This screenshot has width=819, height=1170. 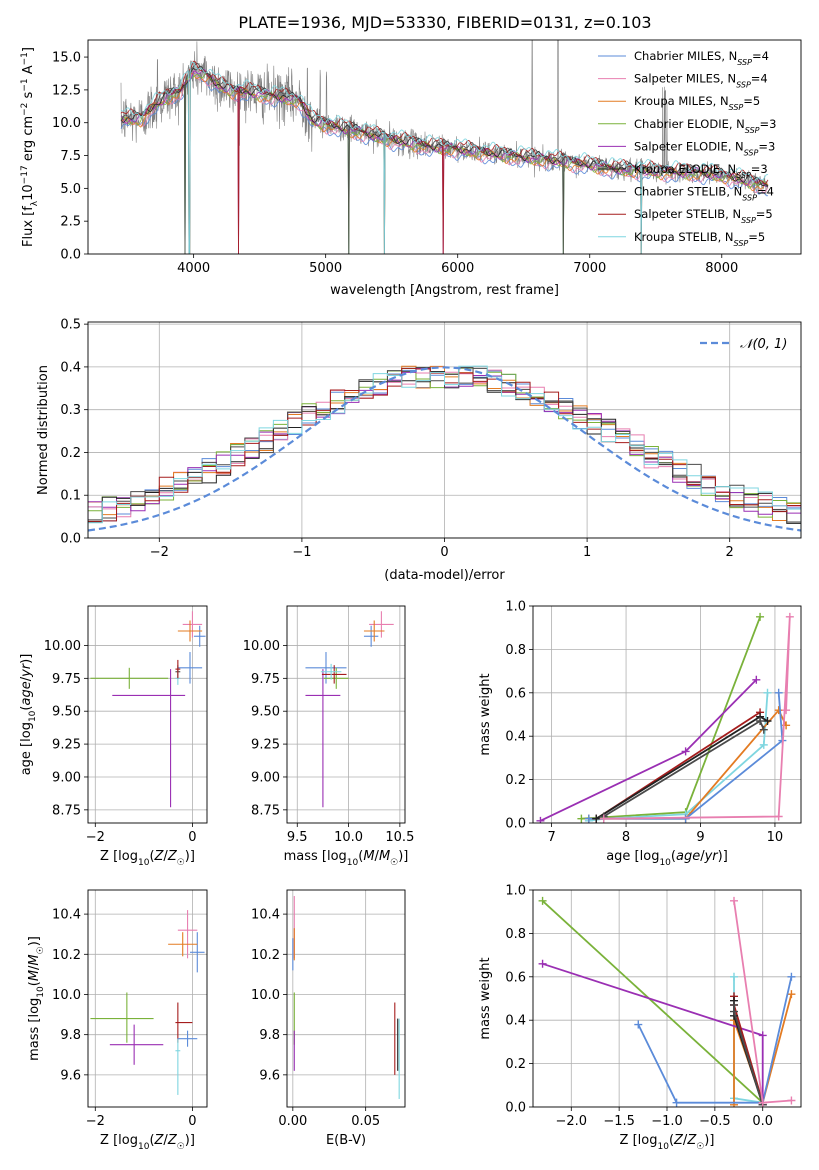 I want to click on legend-name: Chabrier ELODIE, N, so click(x=689, y=124).